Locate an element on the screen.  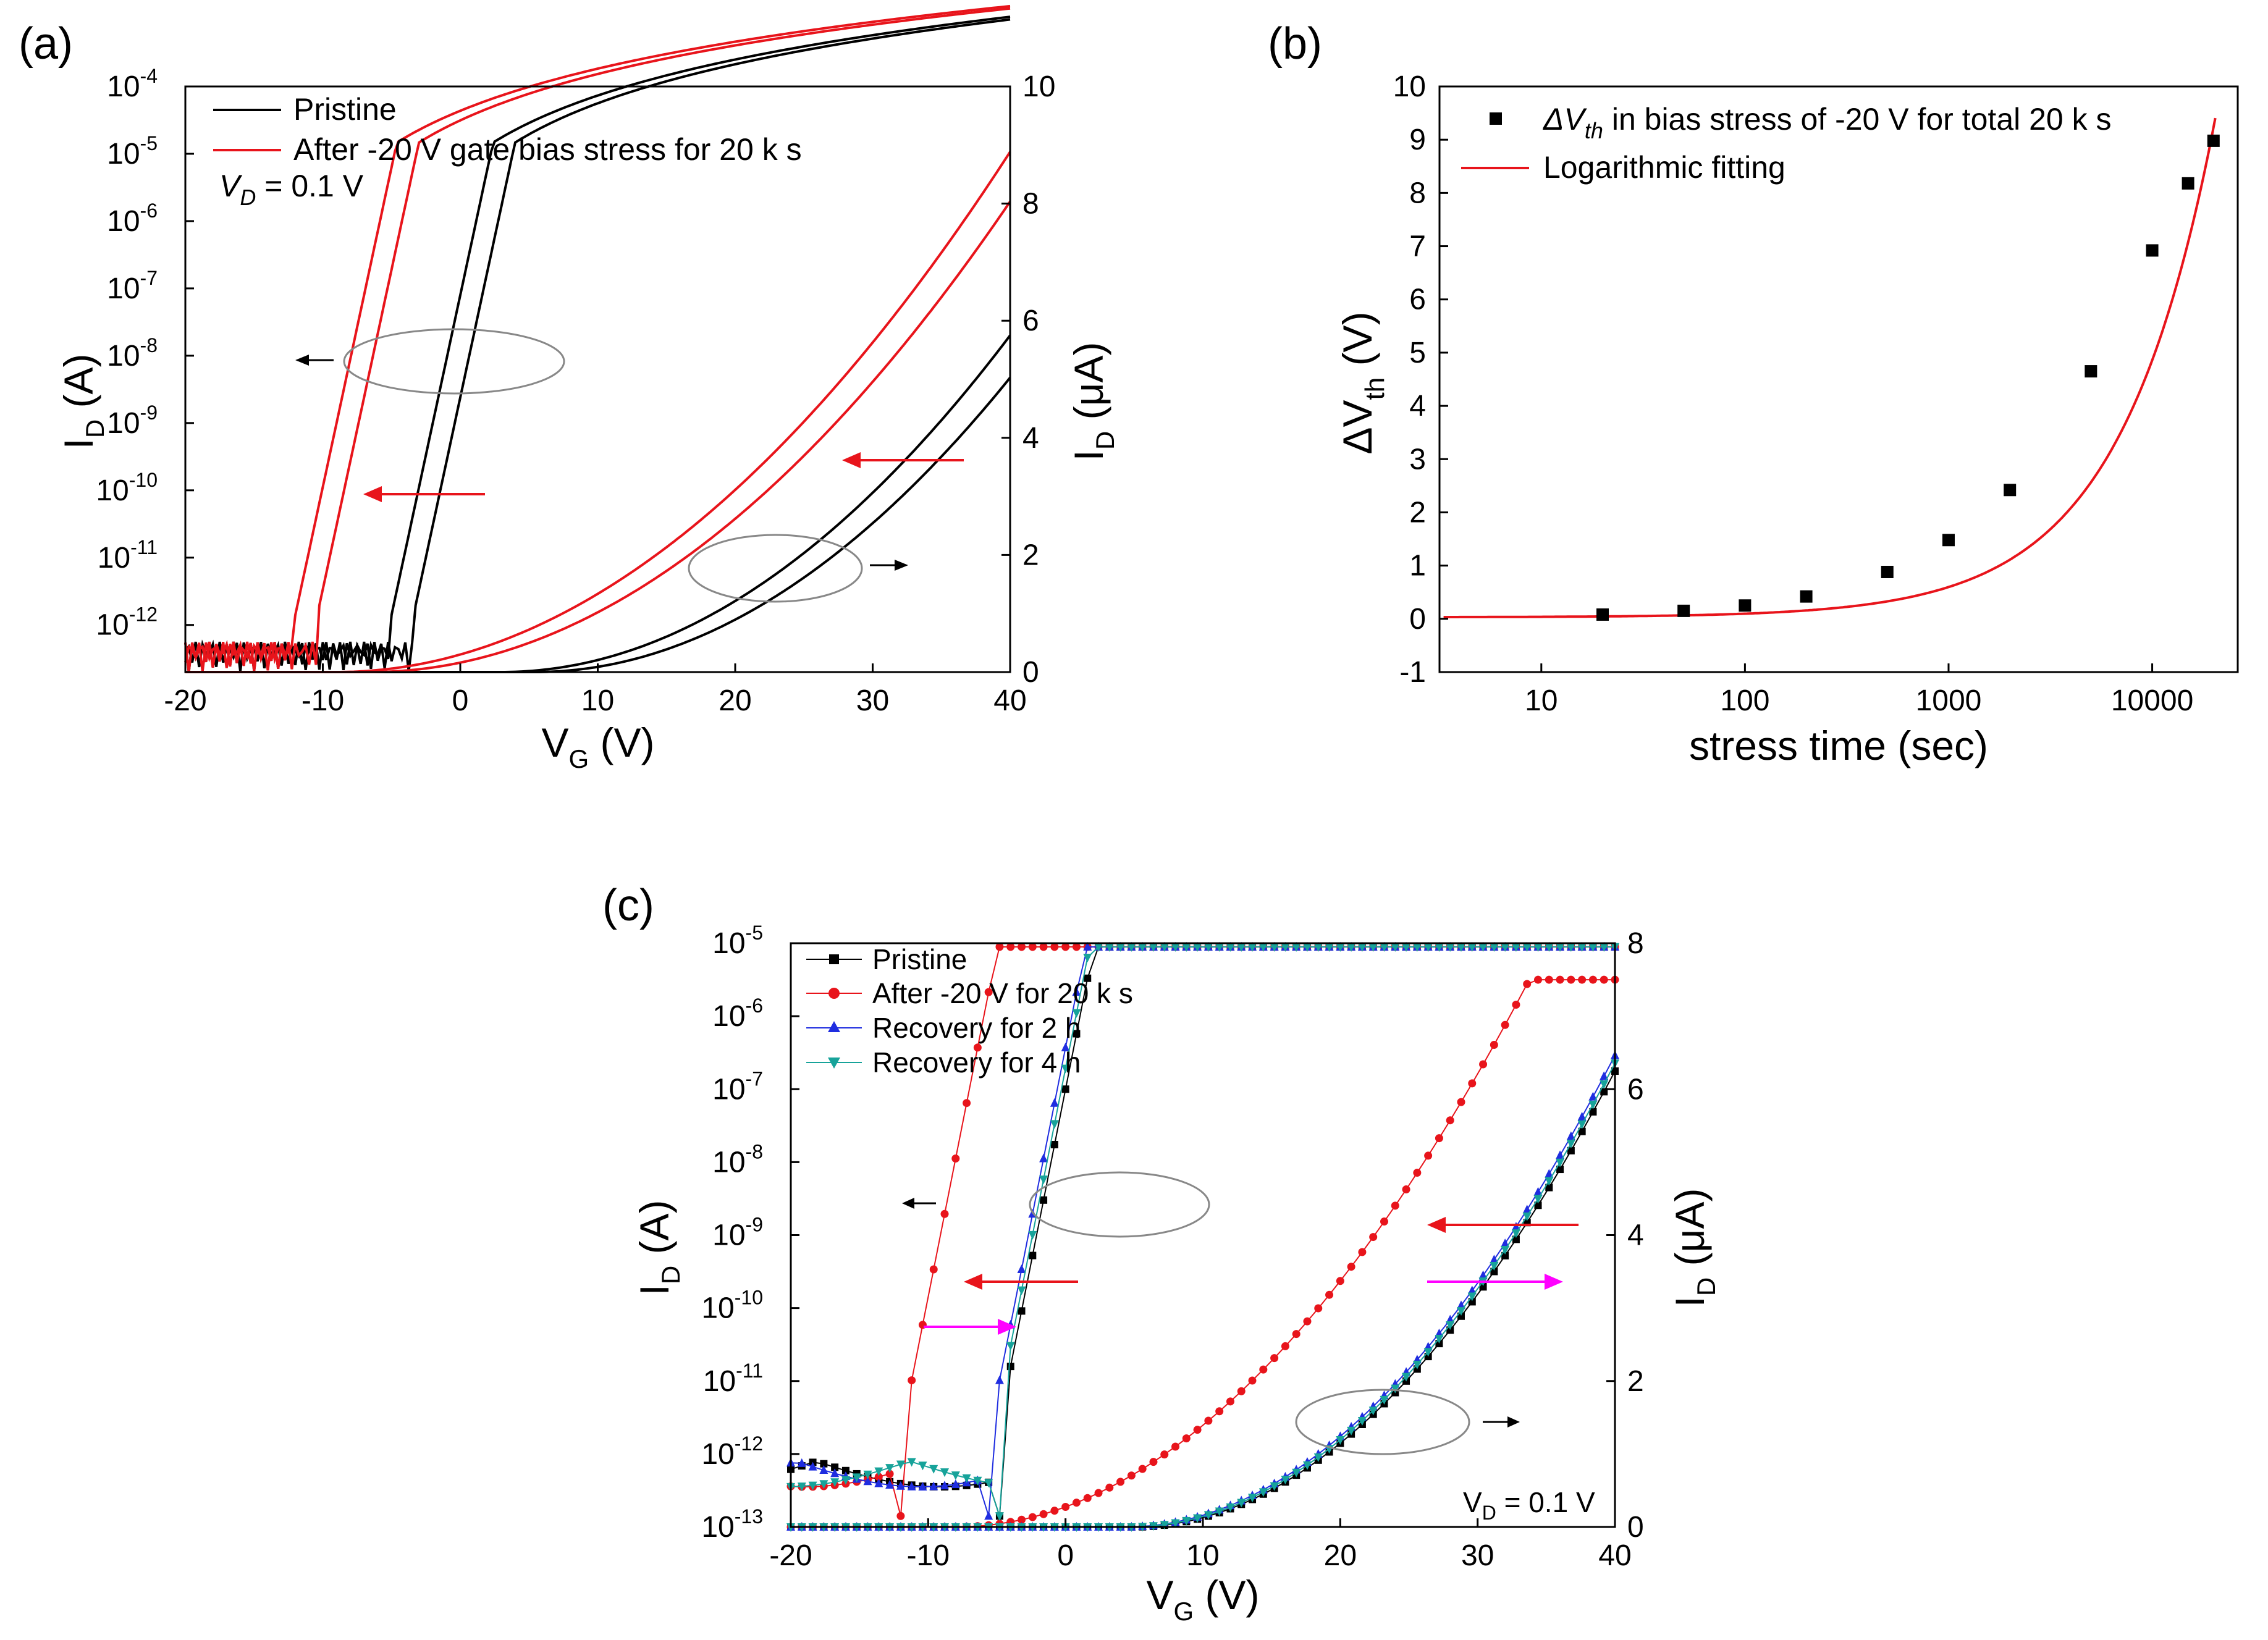
y-tick-label: 8 is located at coordinates (1417, 193).